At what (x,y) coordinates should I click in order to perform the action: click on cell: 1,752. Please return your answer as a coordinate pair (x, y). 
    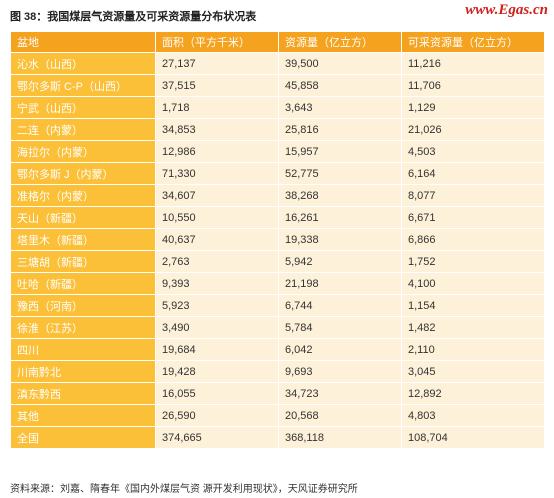
    Looking at the image, I should click on (473, 261).